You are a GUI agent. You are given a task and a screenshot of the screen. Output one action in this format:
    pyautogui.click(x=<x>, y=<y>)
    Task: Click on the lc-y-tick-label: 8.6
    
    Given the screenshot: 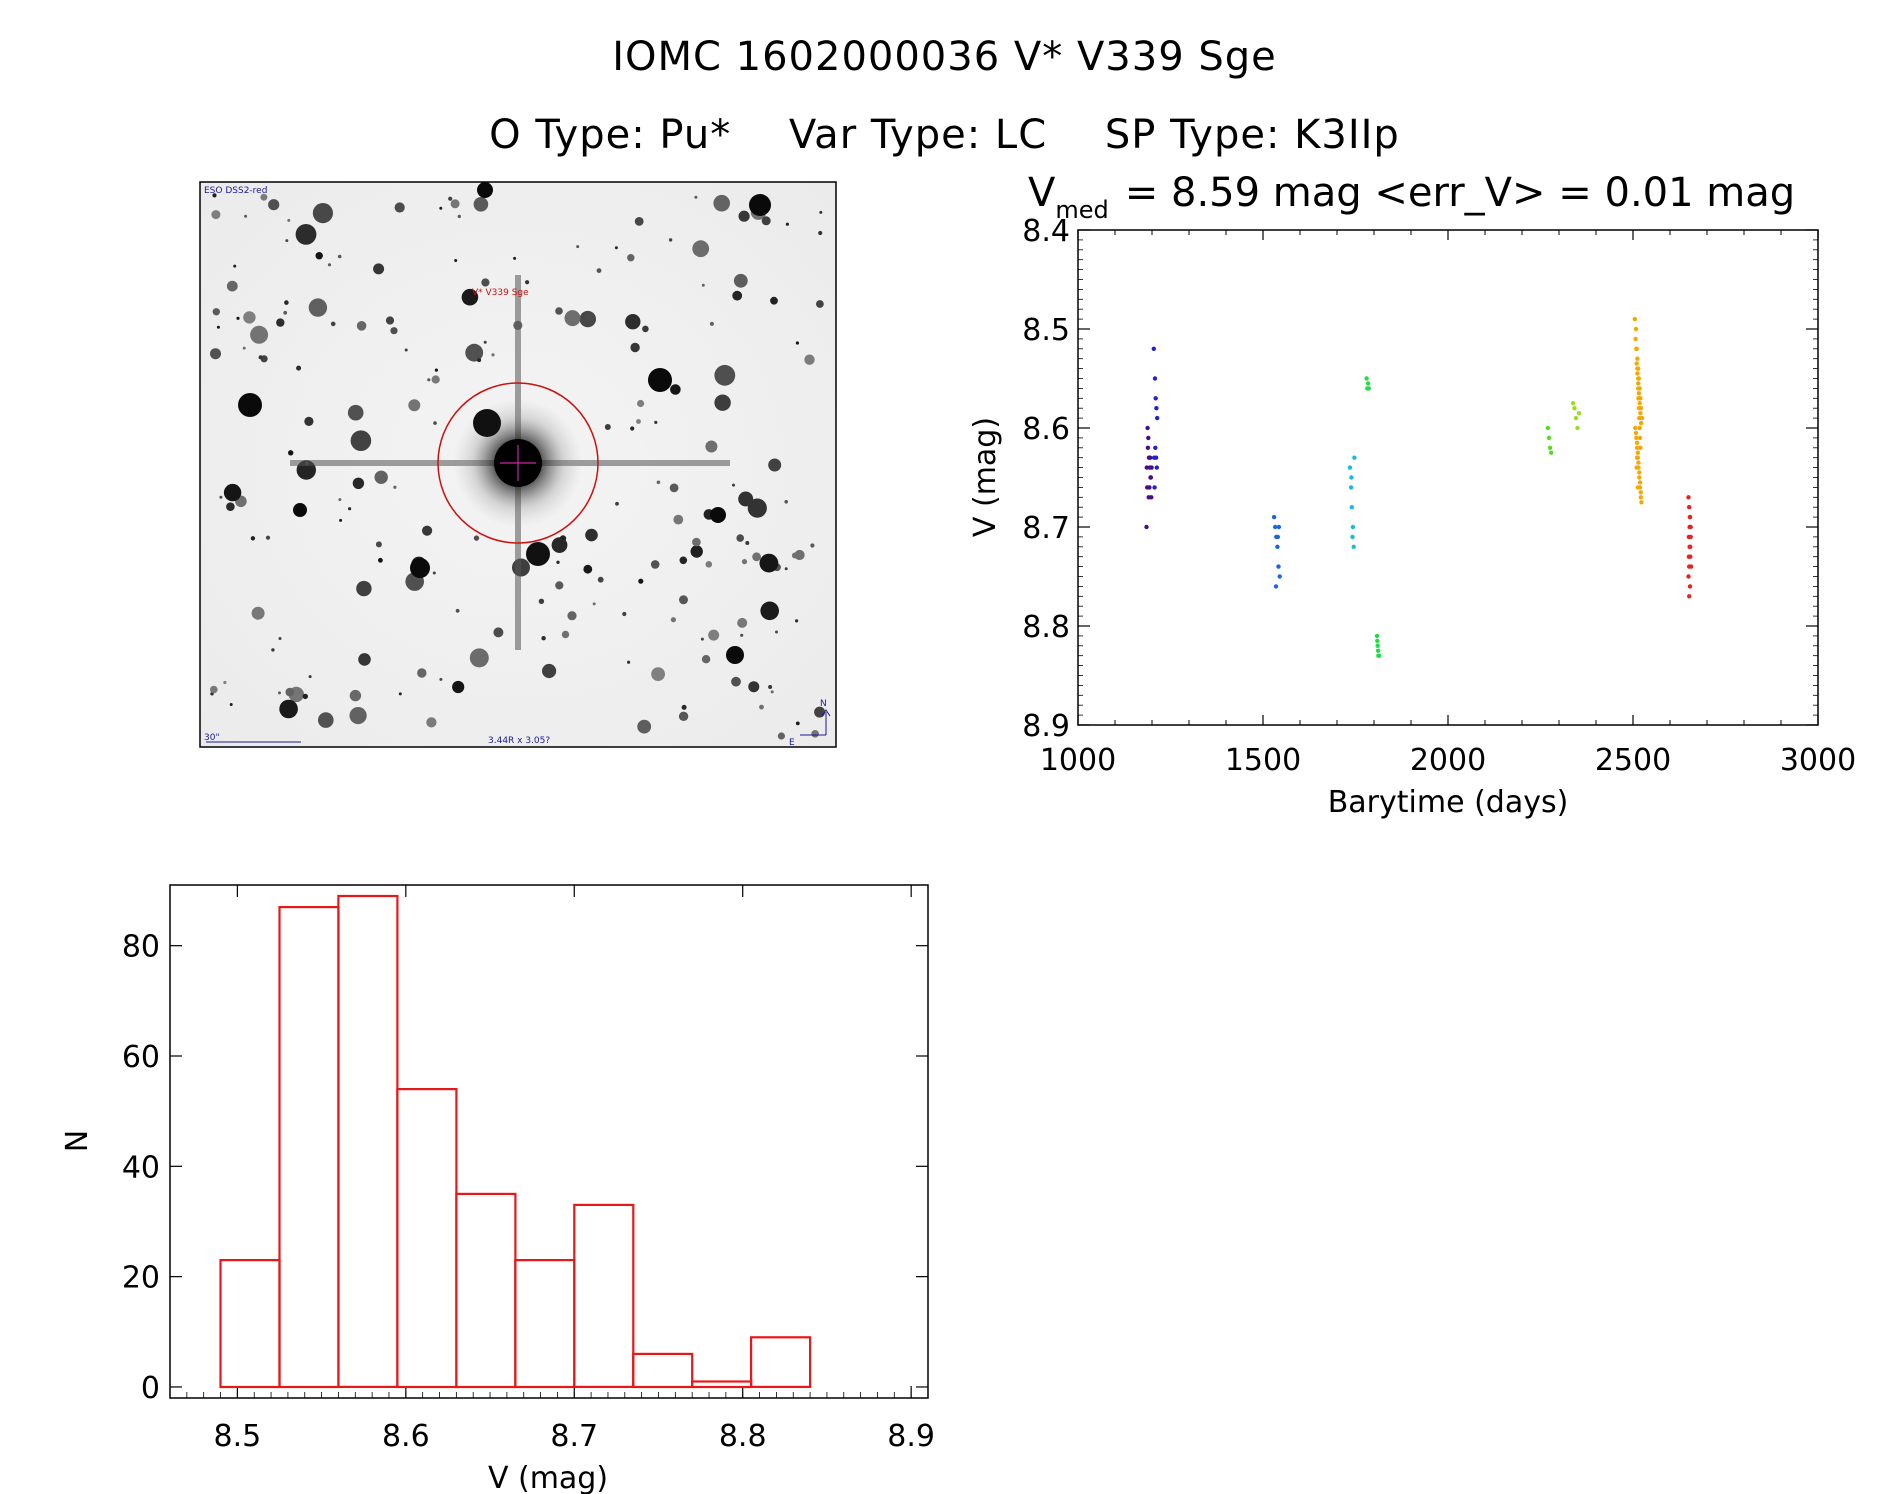 What is the action you would take?
    pyautogui.click(x=1046, y=429)
    